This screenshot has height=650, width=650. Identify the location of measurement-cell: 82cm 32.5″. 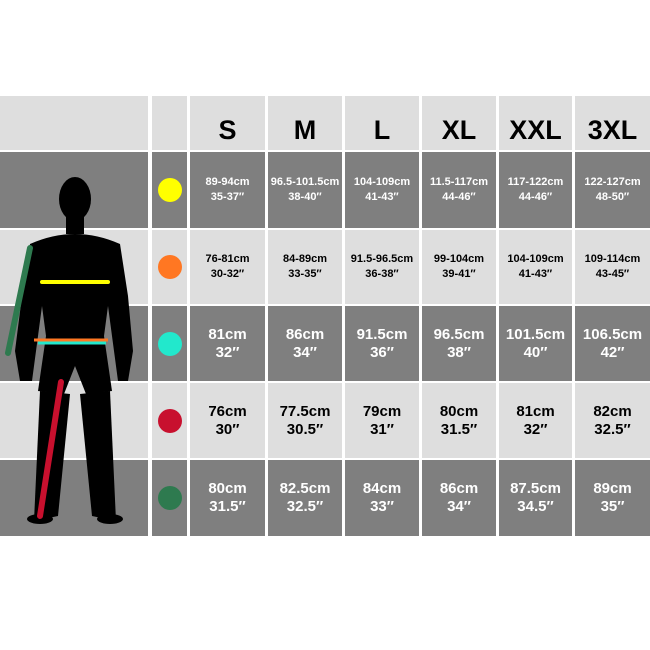
(612, 420).